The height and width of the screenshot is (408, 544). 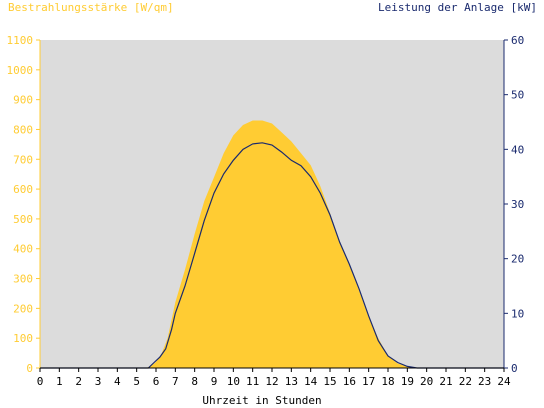 I want to click on x-axis-tick-label: 13, so click(x=291, y=381).